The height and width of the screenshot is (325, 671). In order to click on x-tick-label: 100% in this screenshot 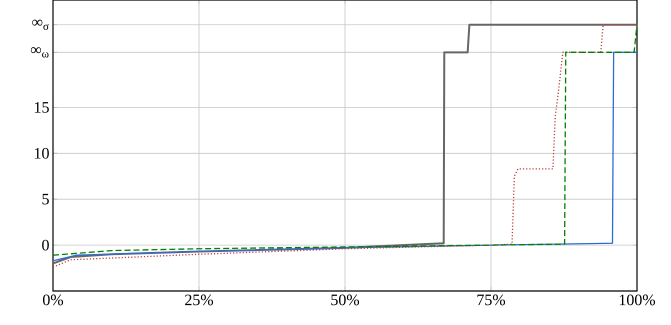, I will do `click(638, 300)`.